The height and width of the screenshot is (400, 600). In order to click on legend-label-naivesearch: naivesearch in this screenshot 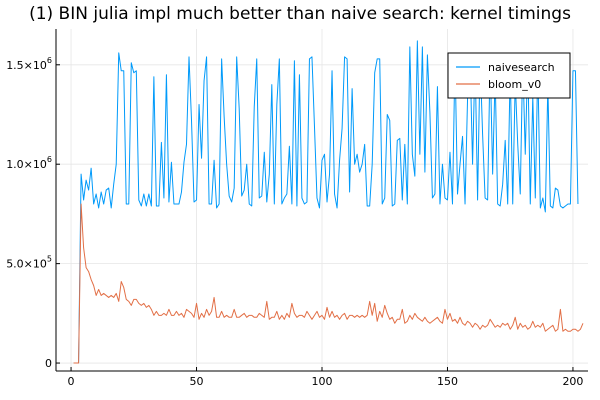, I will do `click(521, 67)`.